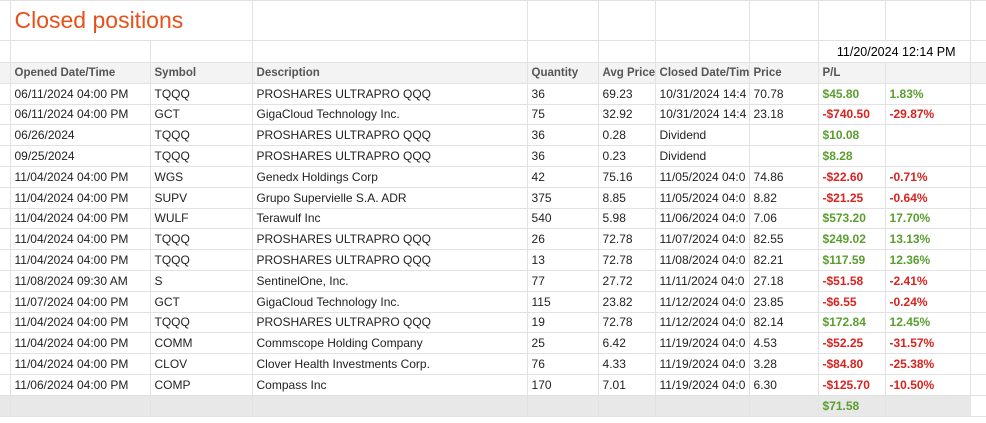  Describe the element at coordinates (851, 73) in the screenshot. I see `column-header: P/L` at that location.